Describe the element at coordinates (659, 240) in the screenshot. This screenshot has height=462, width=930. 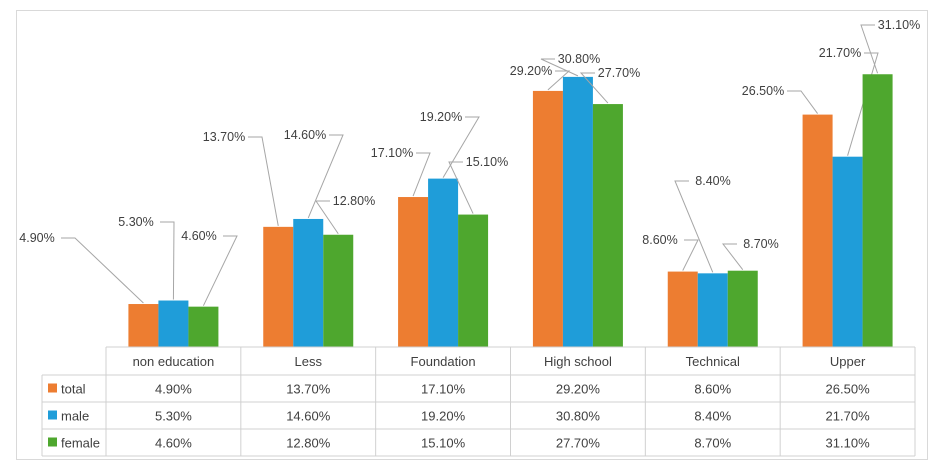
I see `data-label-total-5: 8.60%` at that location.